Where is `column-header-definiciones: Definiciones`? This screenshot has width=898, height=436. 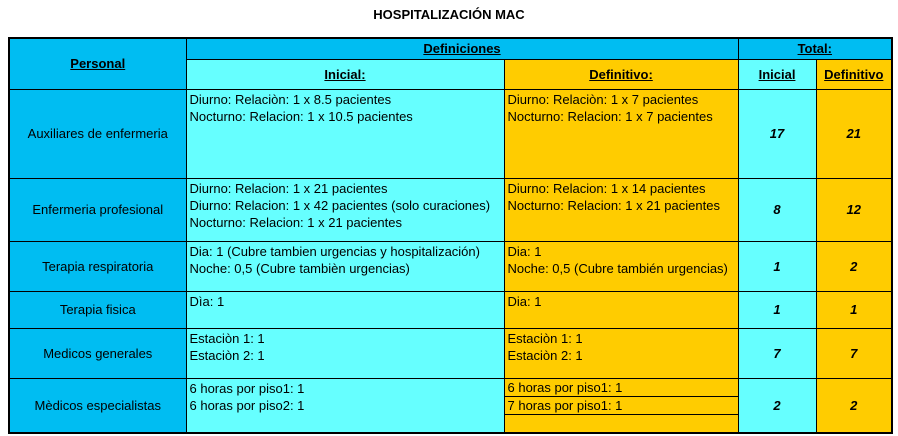 column-header-definiciones: Definiciones is located at coordinates (462, 48).